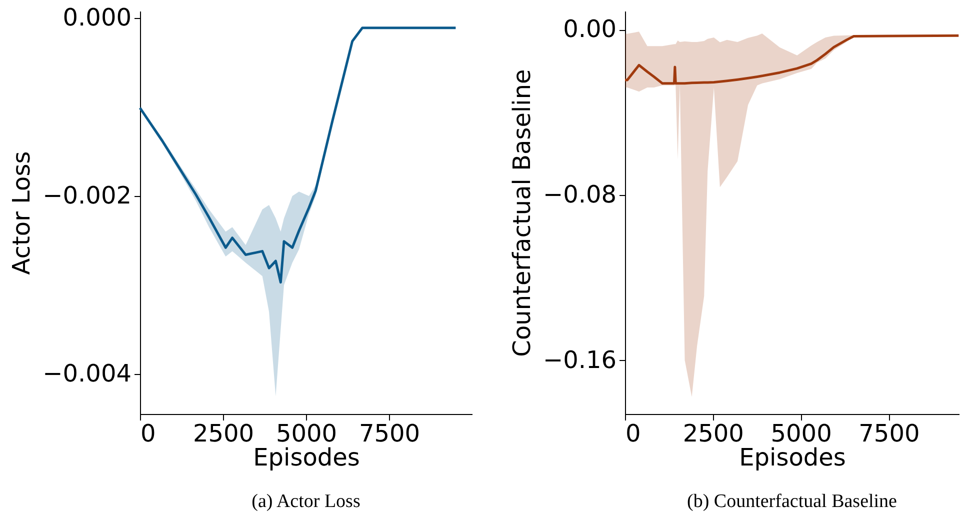 The width and height of the screenshot is (973, 525). What do you see at coordinates (589, 29) in the screenshot?
I see `y-tick-label: 0.00` at bounding box center [589, 29].